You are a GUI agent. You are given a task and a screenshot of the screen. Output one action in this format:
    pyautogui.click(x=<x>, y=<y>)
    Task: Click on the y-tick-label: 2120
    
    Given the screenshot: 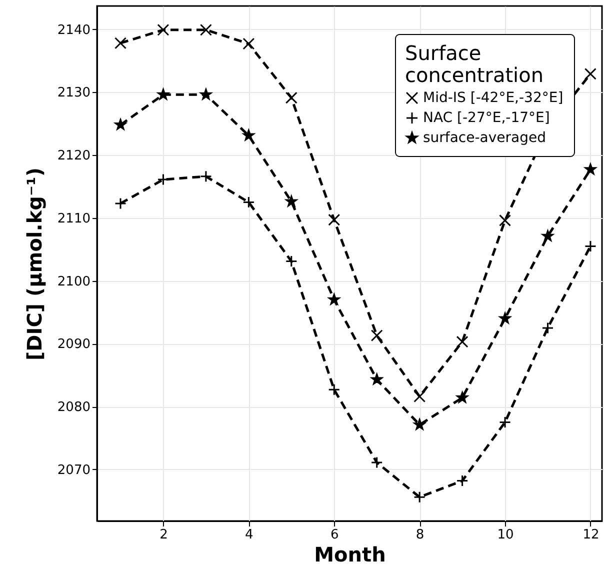 What is the action you would take?
    pyautogui.click(x=73, y=156)
    